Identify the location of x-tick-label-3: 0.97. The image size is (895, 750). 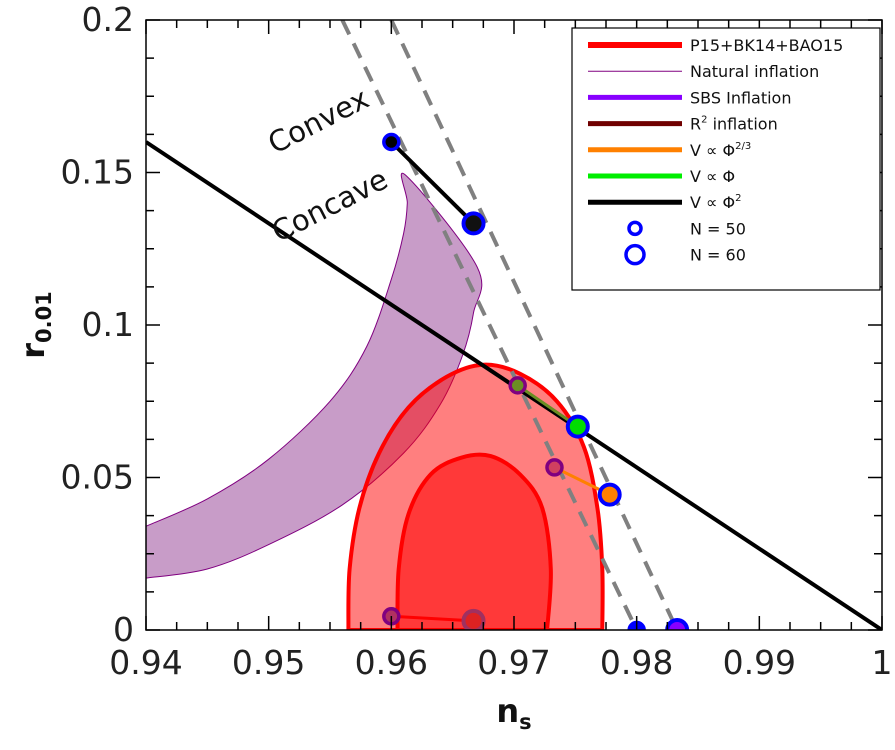
(513, 662).